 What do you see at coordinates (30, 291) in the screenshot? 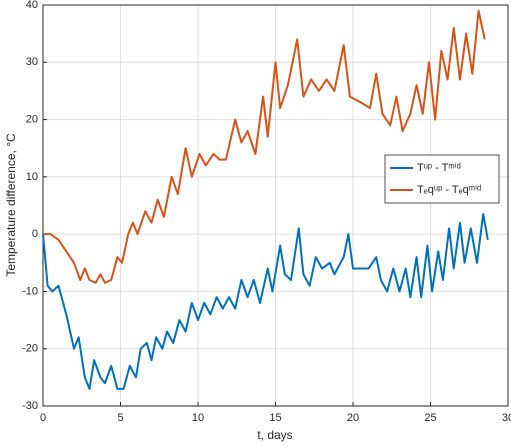
I see `y-tick-label: -10` at bounding box center [30, 291].